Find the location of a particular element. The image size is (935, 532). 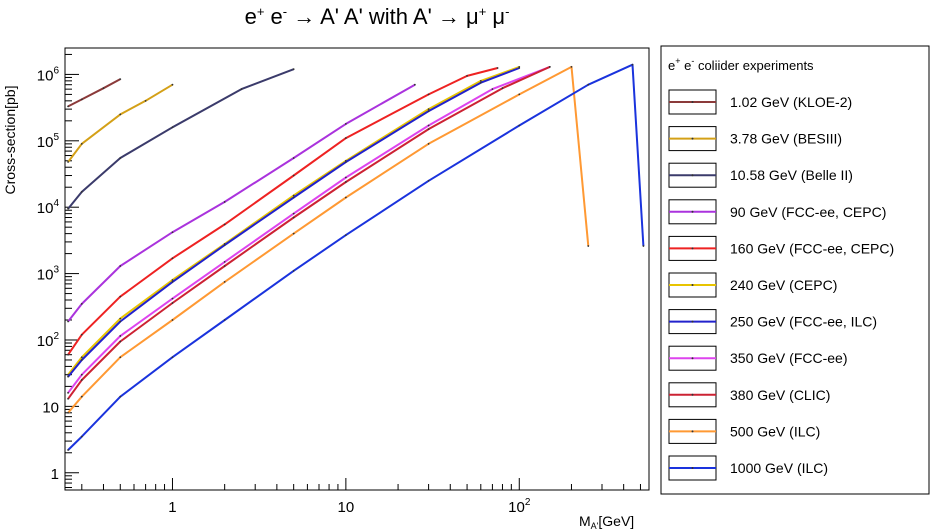

legend-label: 380 GeV (CLIC) is located at coordinates (780, 395).